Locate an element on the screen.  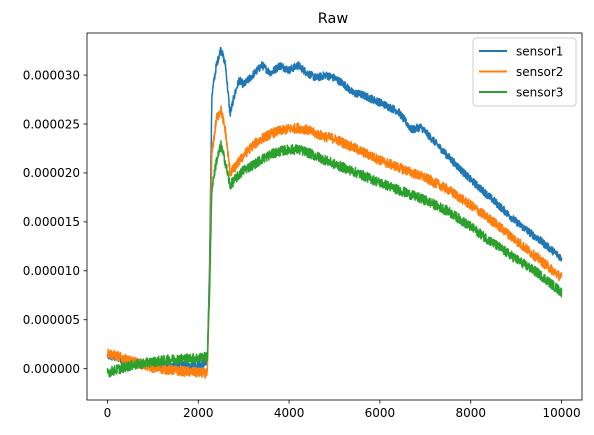
x-tick-label: 10000 is located at coordinates (561, 413).